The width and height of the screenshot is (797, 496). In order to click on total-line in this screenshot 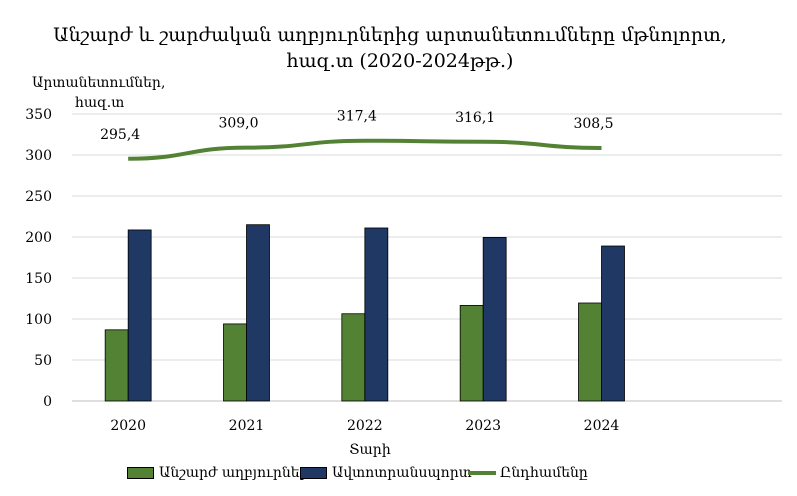, I will do `click(365, 149)`.